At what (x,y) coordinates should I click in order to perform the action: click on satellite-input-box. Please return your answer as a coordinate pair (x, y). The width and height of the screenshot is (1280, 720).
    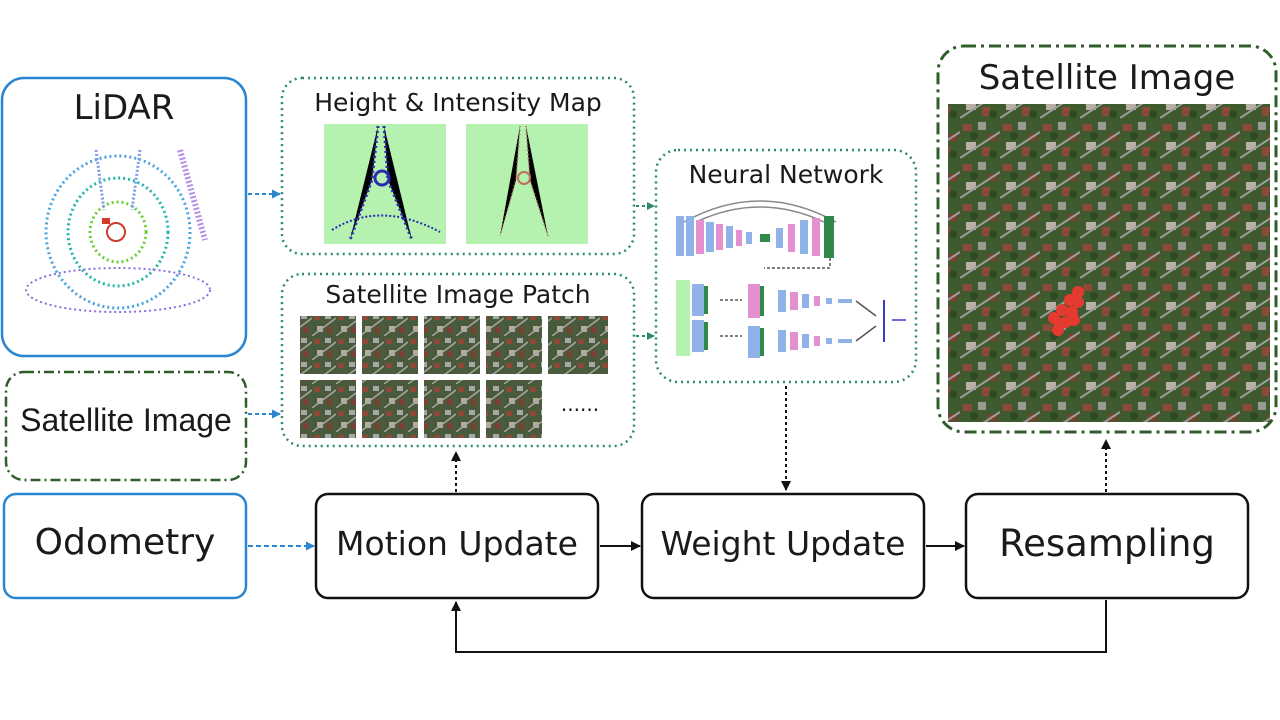
    Looking at the image, I should click on (126, 426).